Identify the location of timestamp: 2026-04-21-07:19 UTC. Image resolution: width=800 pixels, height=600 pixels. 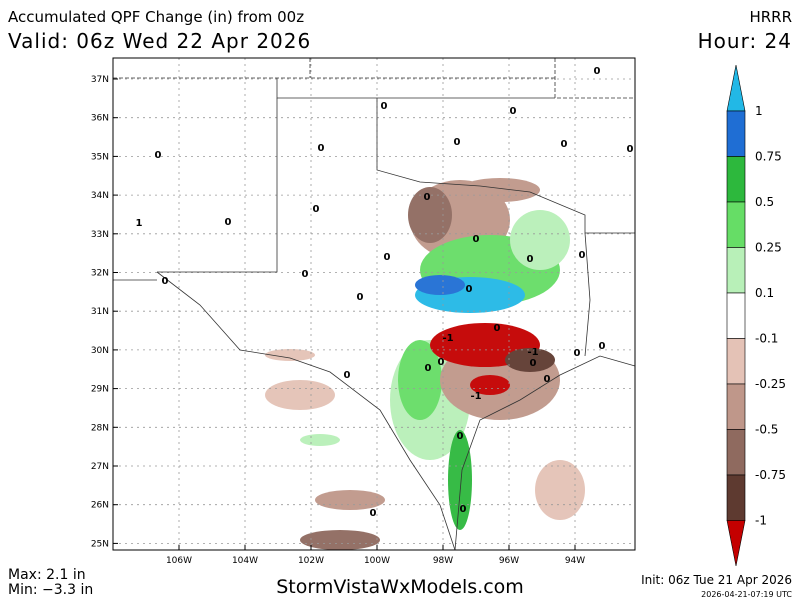
(746, 594).